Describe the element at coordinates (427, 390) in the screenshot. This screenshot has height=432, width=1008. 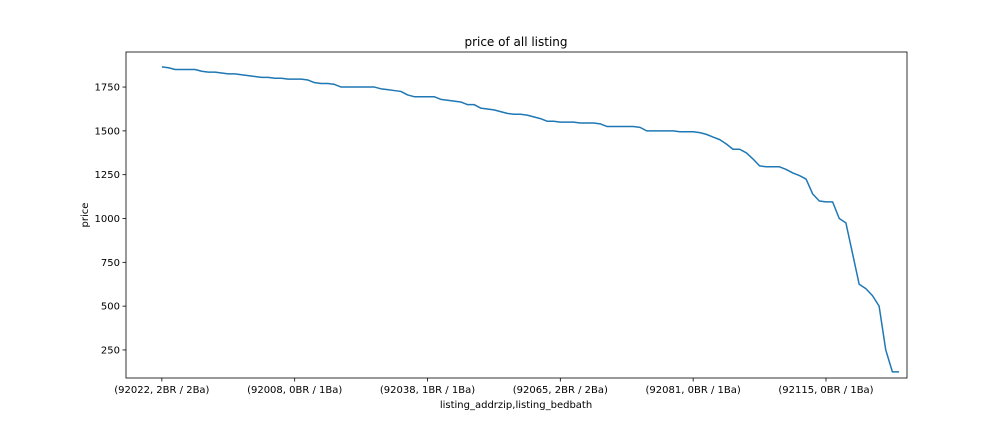
I see `x-tick-label: (92038, 1BR / 1Ba)` at that location.